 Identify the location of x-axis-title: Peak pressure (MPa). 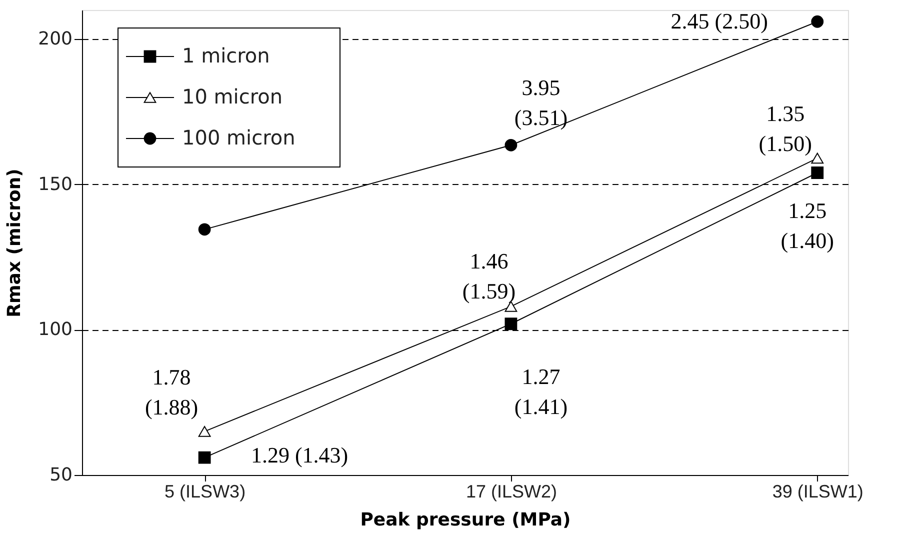
(465, 520).